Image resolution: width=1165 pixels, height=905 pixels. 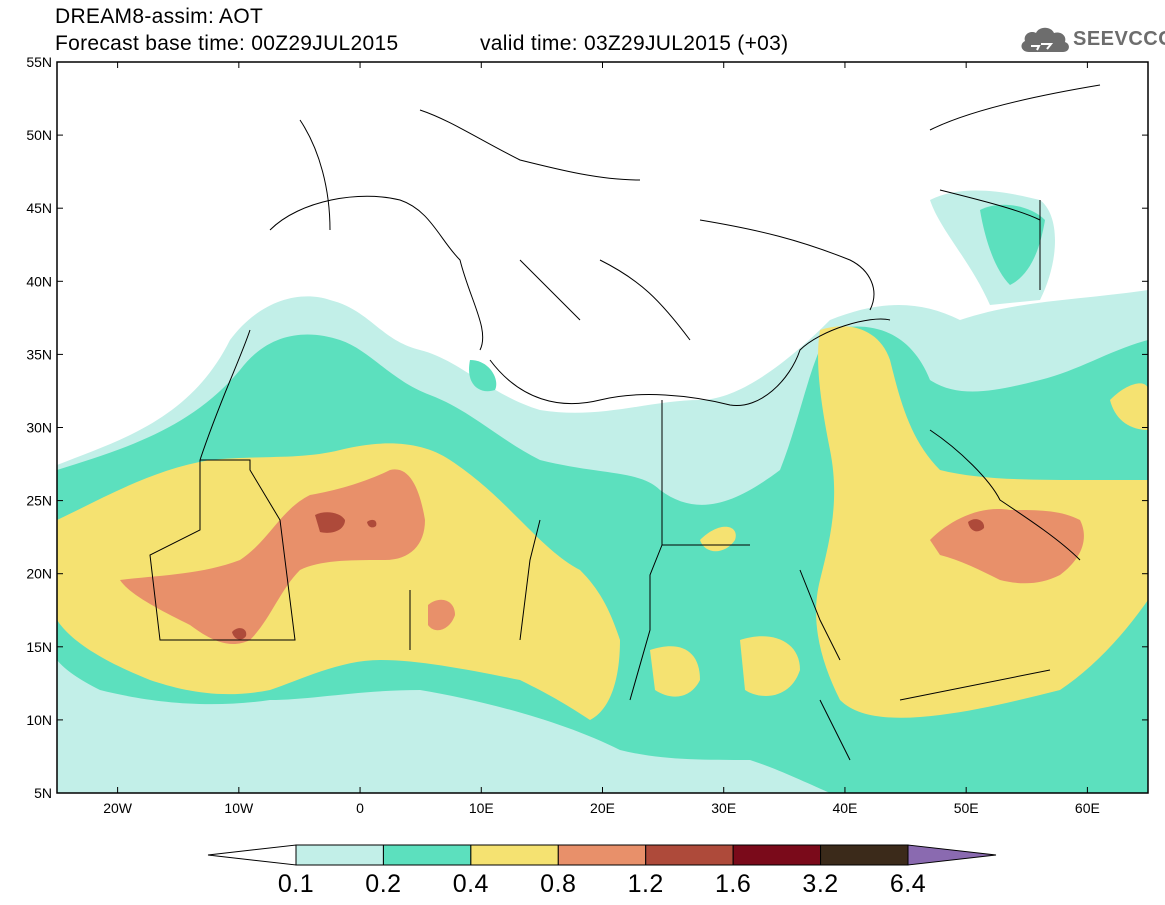 I want to click on colorbar-low-arrow, so click(x=252, y=855).